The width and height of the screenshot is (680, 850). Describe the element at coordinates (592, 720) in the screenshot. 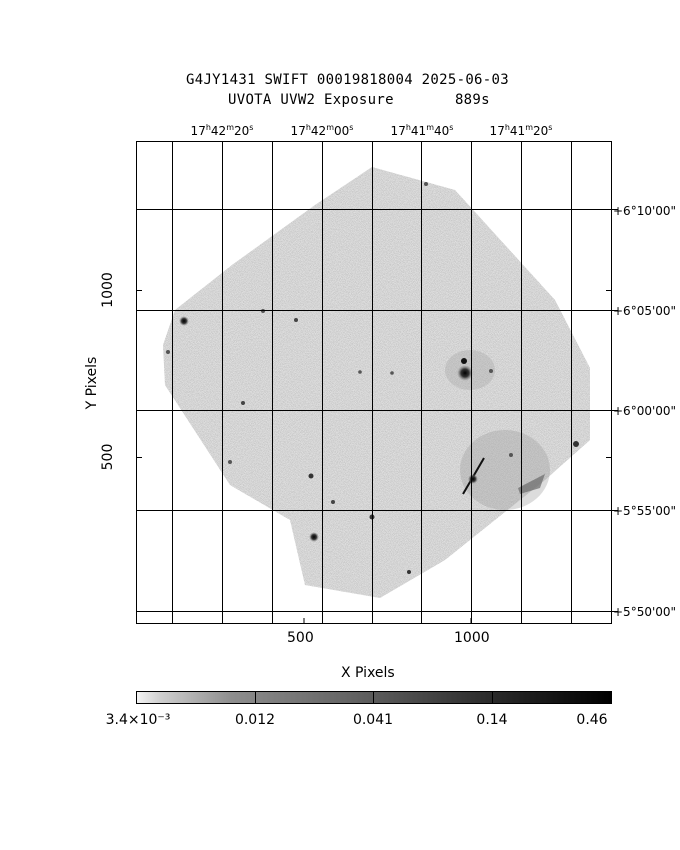

I see `colorbar-label: 0.46` at that location.